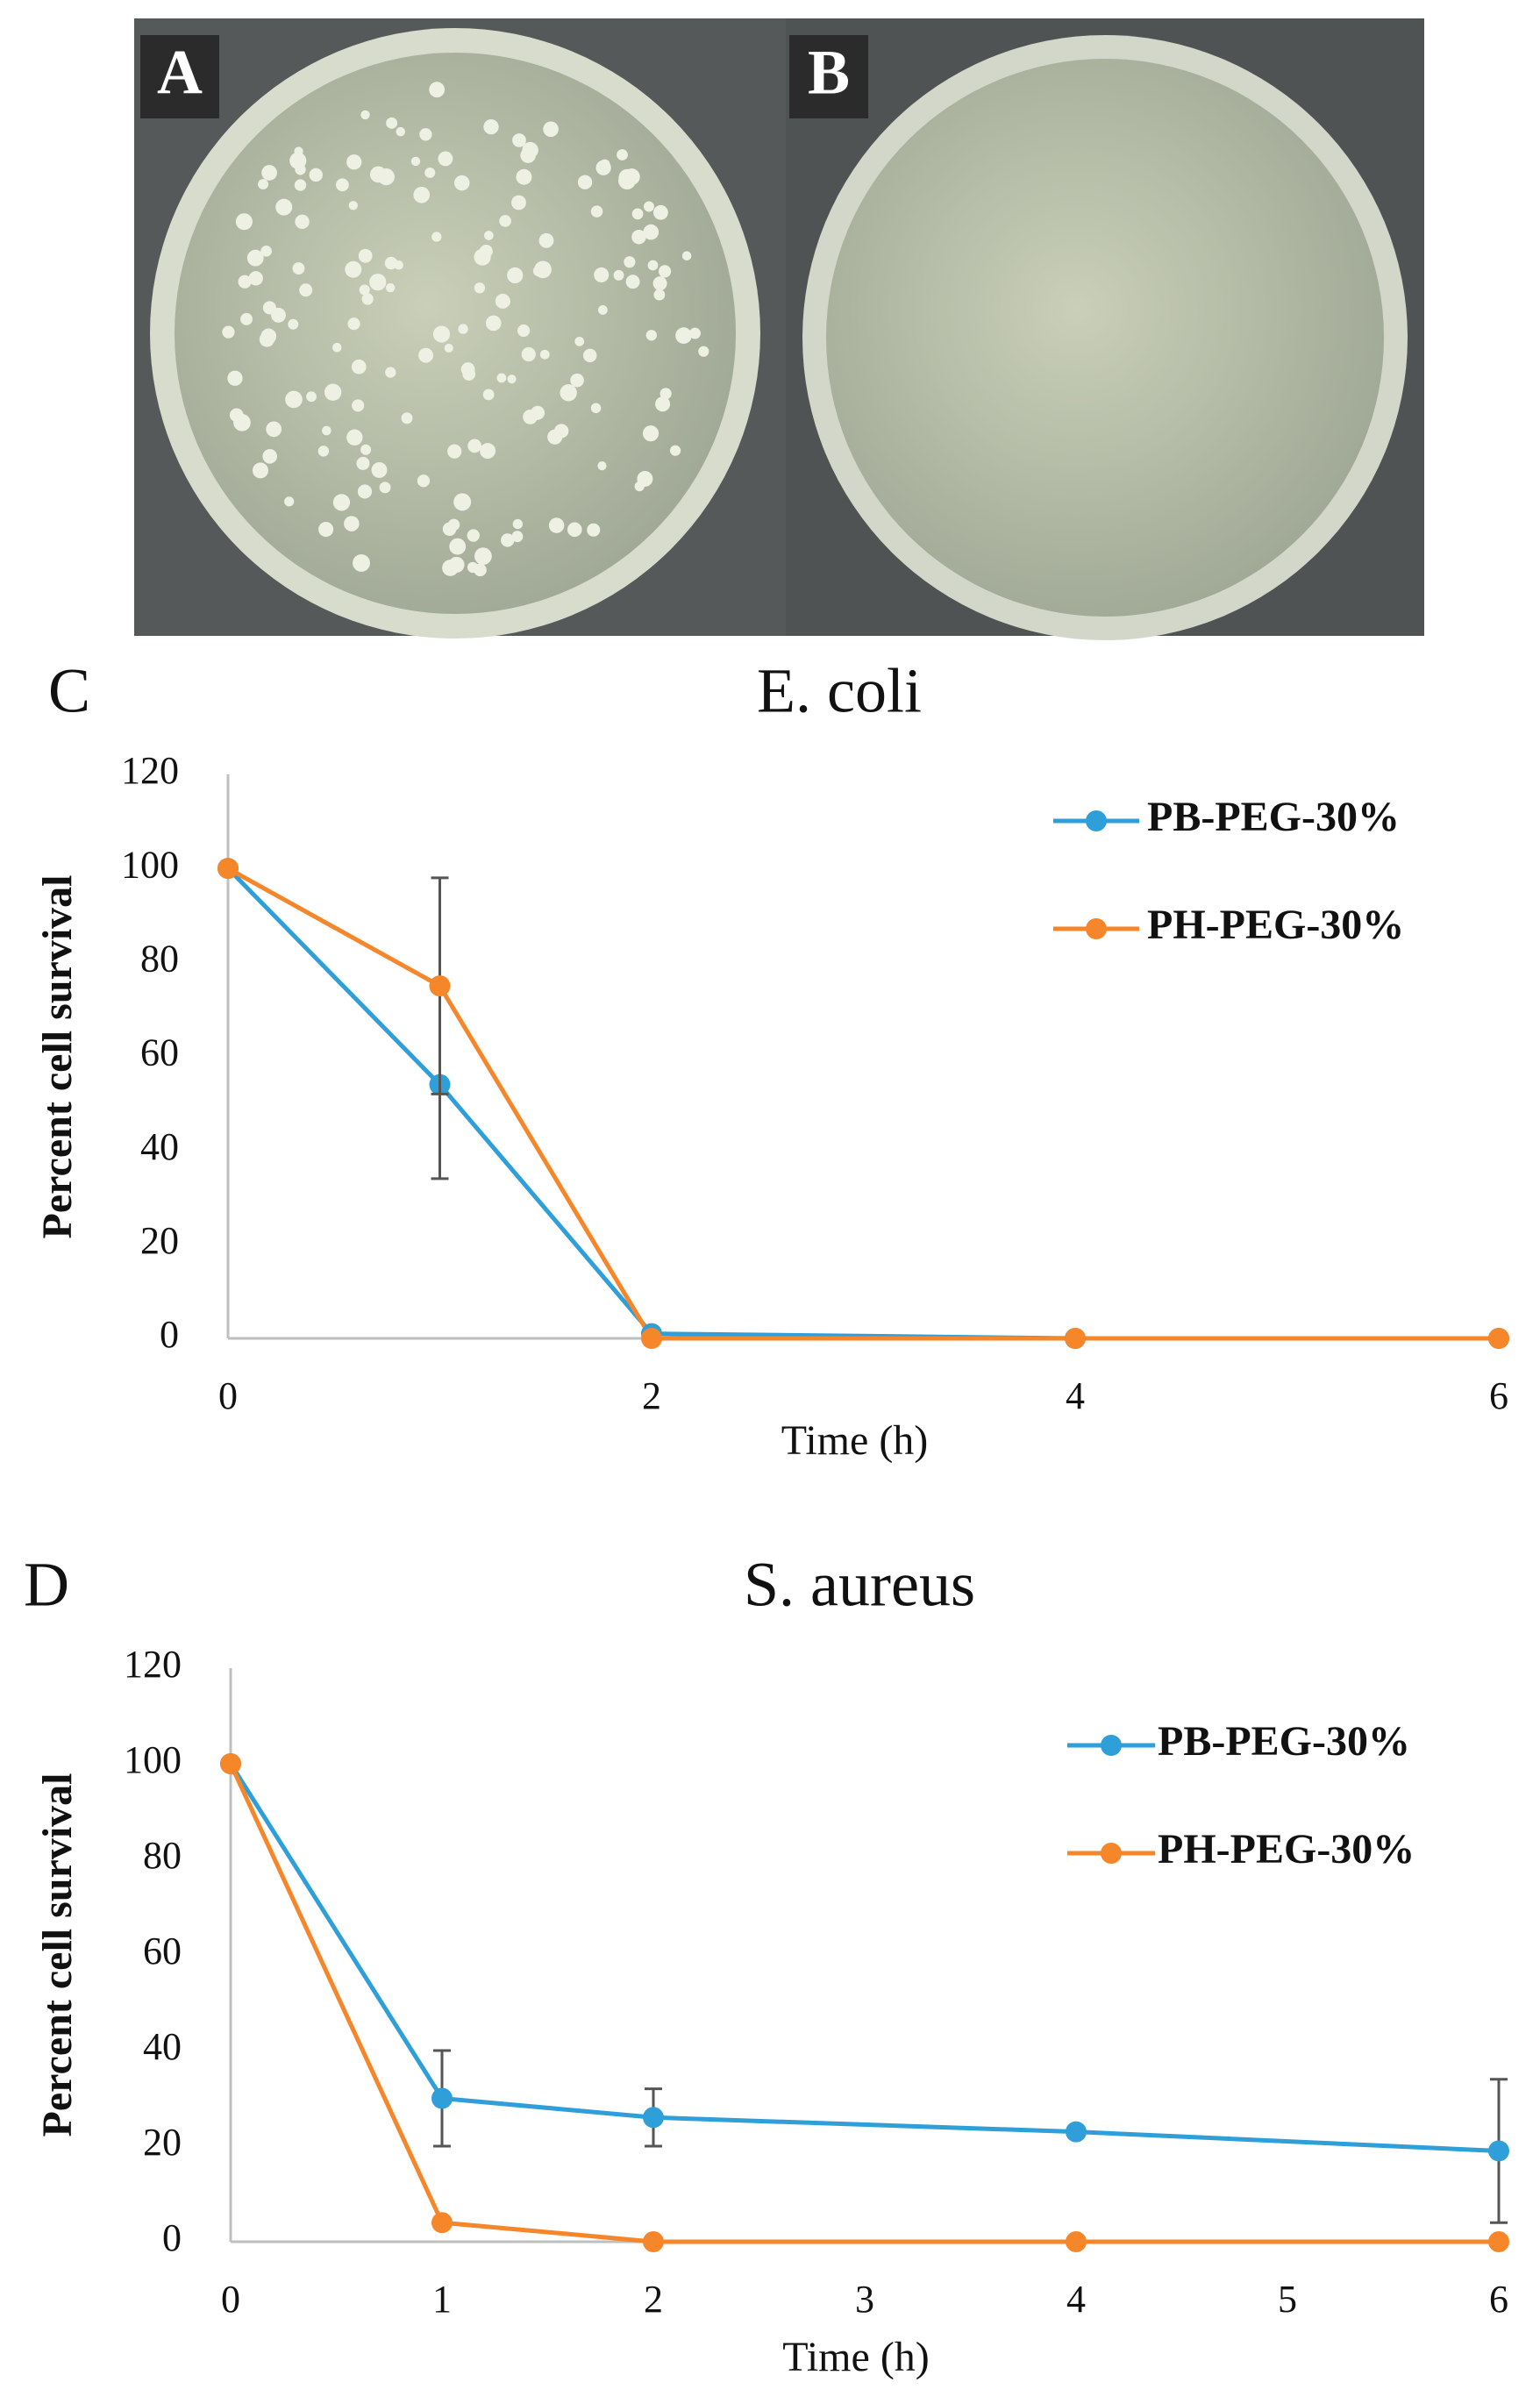  I want to click on panel-label: D, so click(47, 1585).